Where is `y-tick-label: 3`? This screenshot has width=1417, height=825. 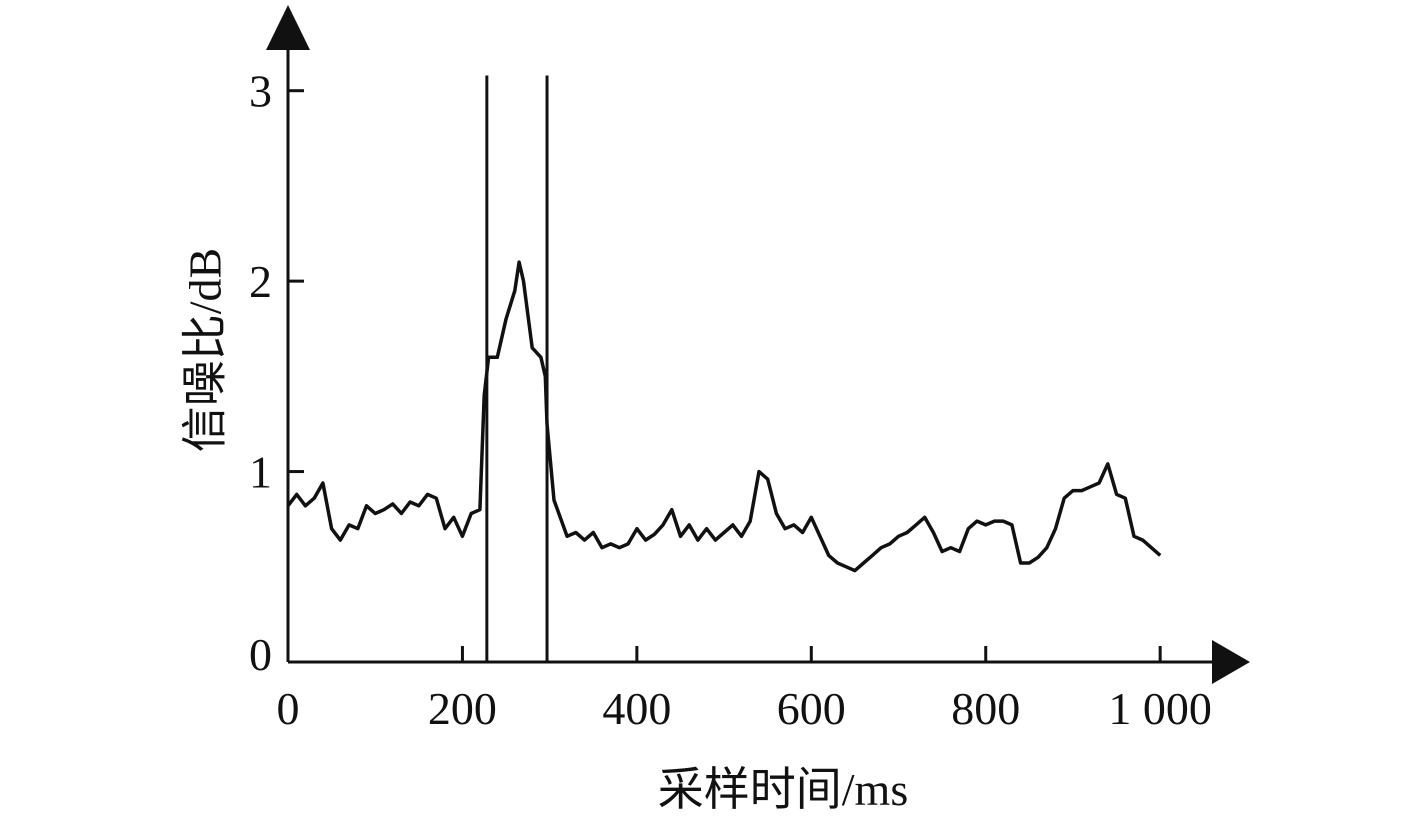 y-tick-label: 3 is located at coordinates (260, 91).